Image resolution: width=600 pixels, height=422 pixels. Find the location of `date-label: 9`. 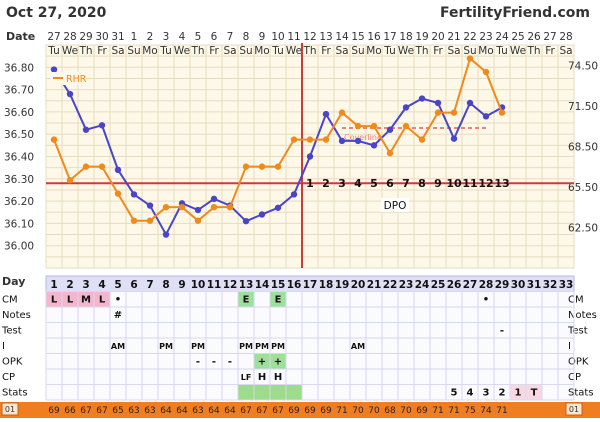

date-label: 9 is located at coordinates (262, 37).